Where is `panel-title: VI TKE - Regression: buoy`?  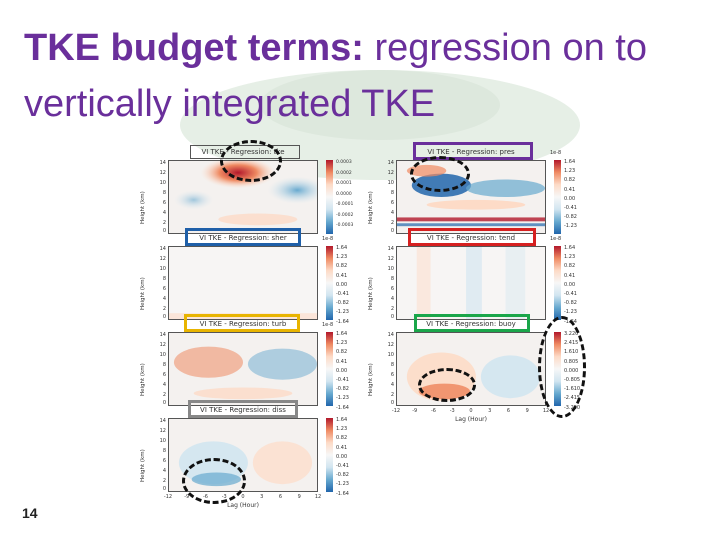 panel-title: VI TKE - Regression: buoy is located at coordinates (471, 324).